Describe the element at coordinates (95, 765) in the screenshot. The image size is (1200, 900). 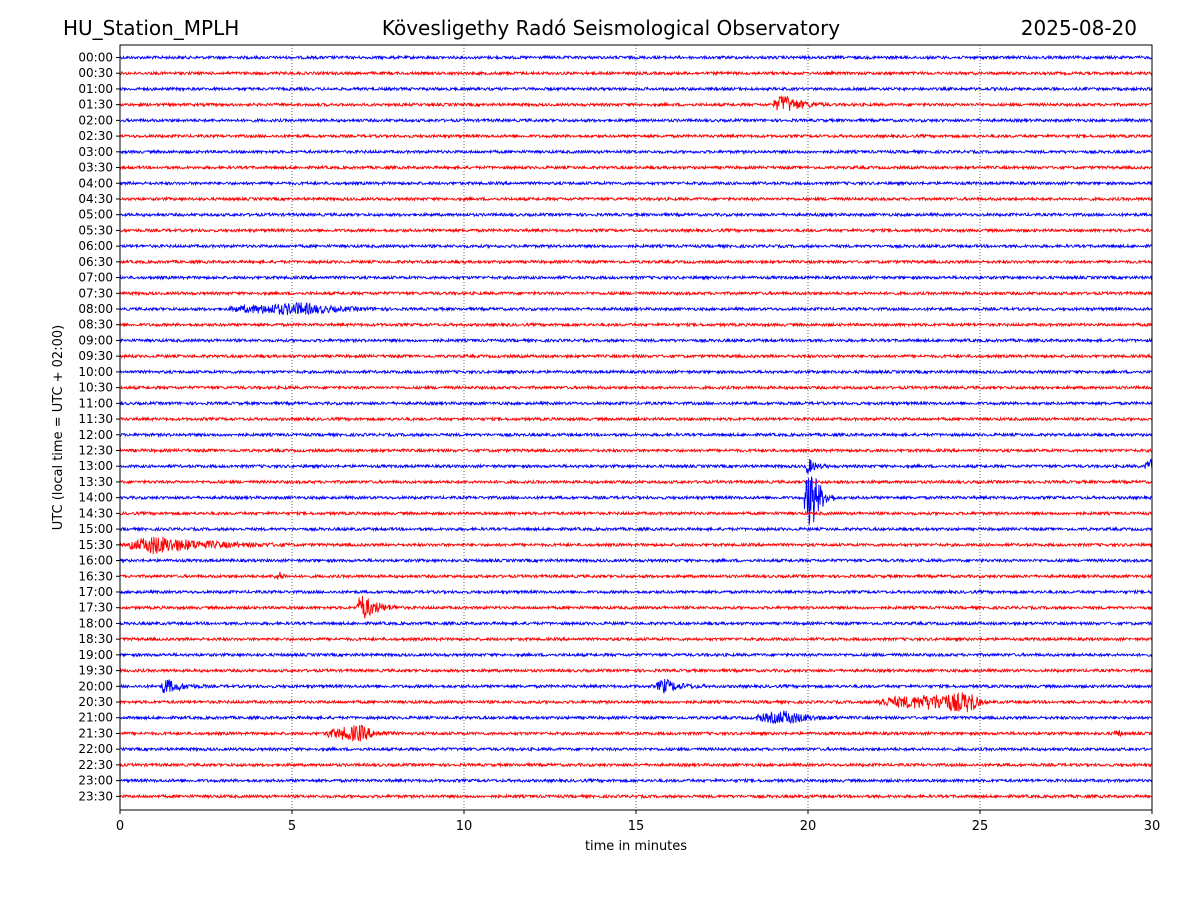
I see `y-tick-label: 22:30` at that location.